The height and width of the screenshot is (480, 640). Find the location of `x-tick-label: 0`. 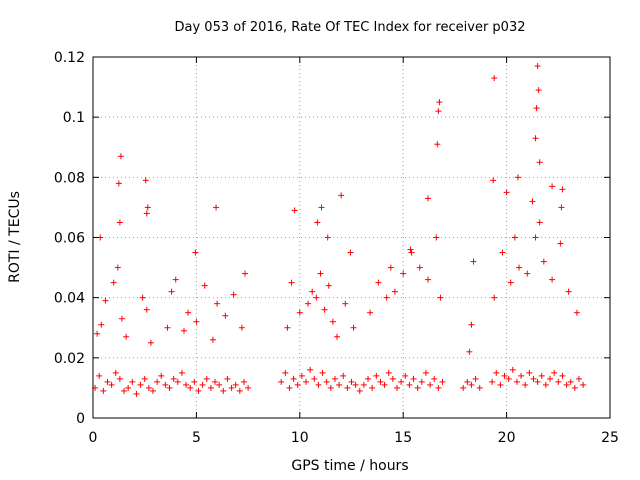

x-tick-label: 0 is located at coordinates (93, 438).